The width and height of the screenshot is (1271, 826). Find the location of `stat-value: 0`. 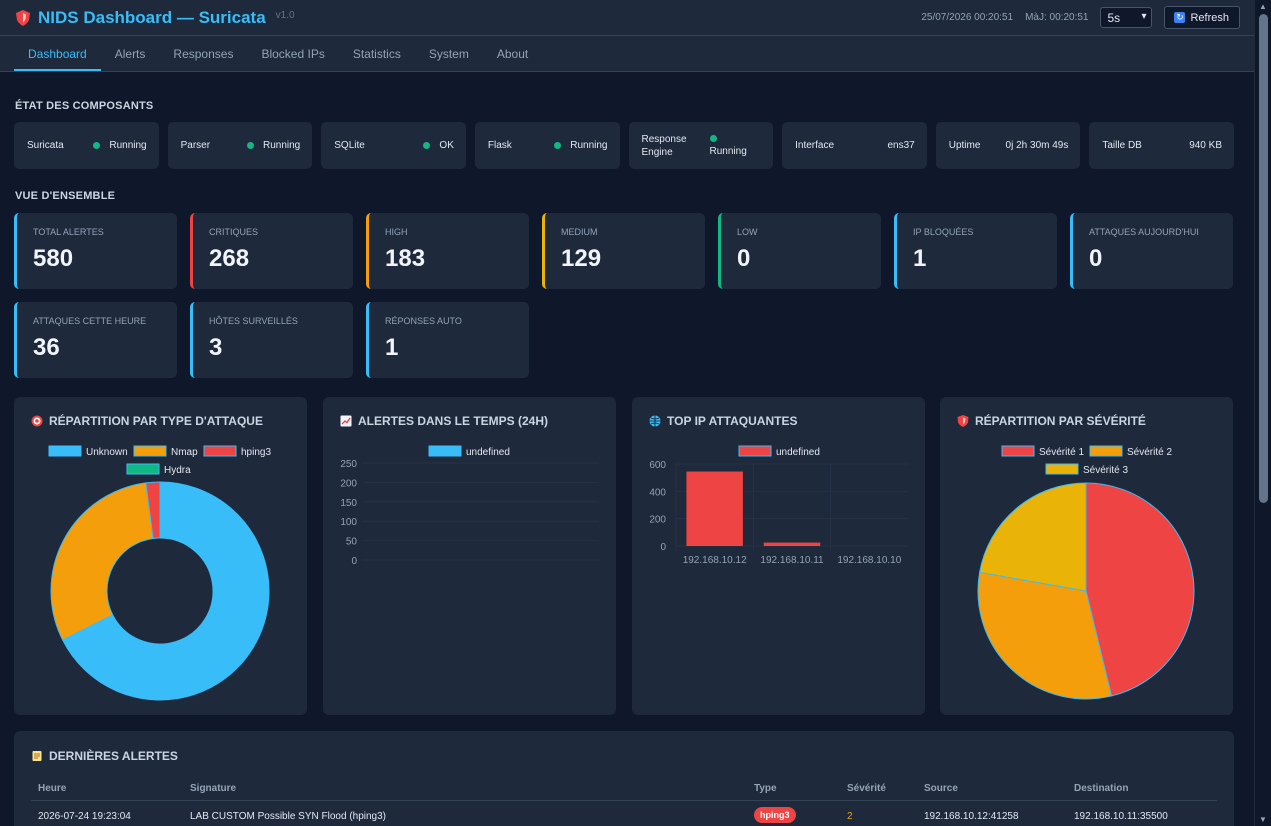

stat-value: 0 is located at coordinates (744, 258).